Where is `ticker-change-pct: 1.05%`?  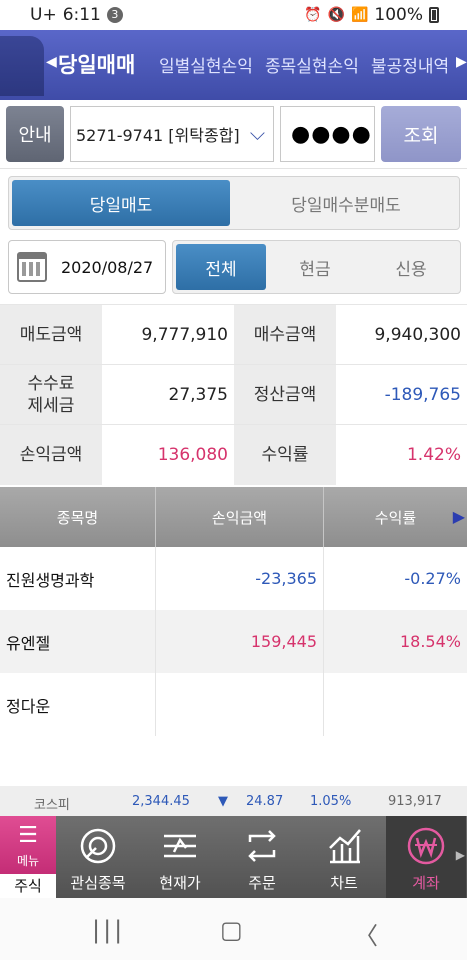
ticker-change-pct: 1.05% is located at coordinates (331, 801).